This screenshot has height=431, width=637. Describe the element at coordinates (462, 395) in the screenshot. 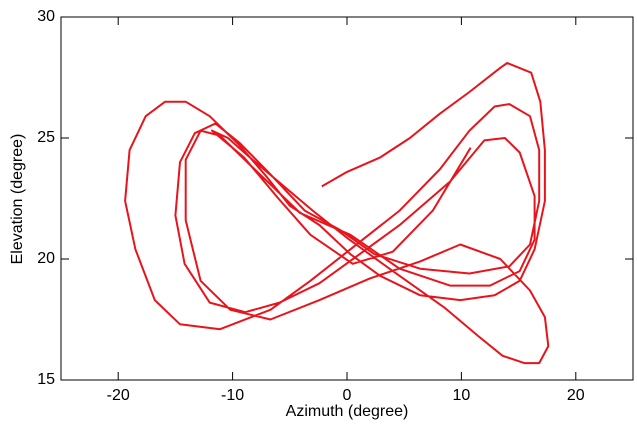

I see `x-tick-label: 10` at that location.